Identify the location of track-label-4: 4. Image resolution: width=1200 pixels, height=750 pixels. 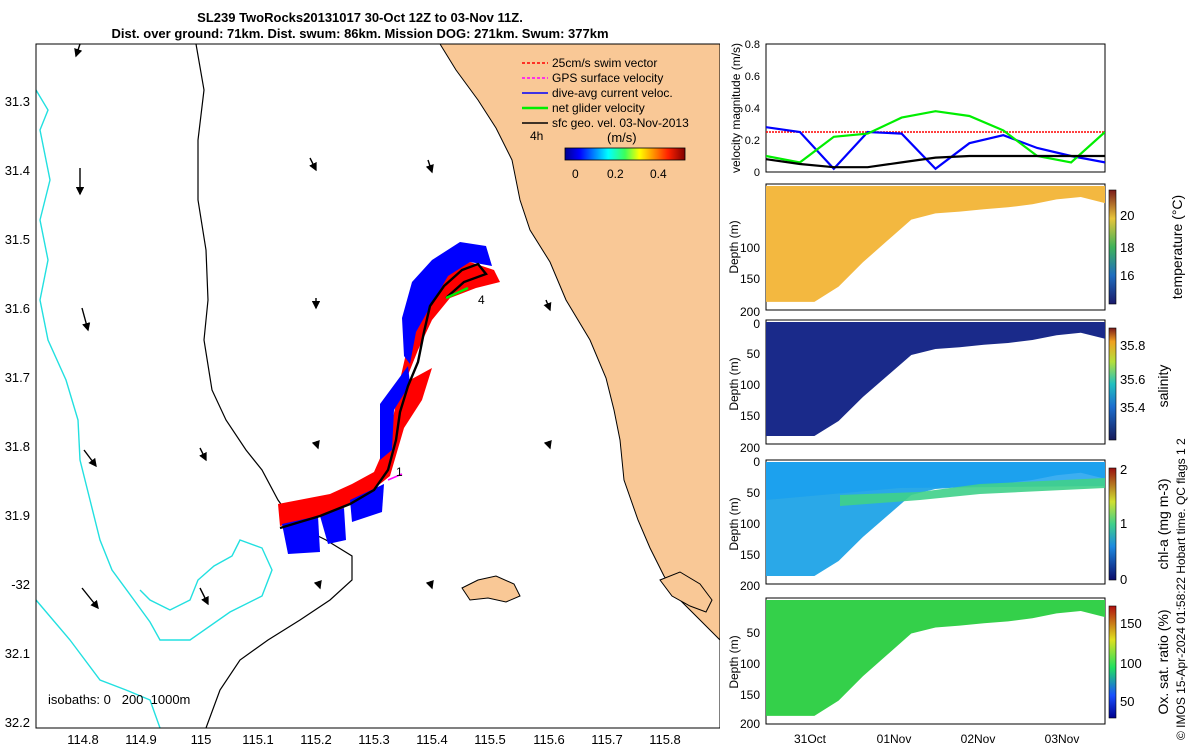
(481, 300).